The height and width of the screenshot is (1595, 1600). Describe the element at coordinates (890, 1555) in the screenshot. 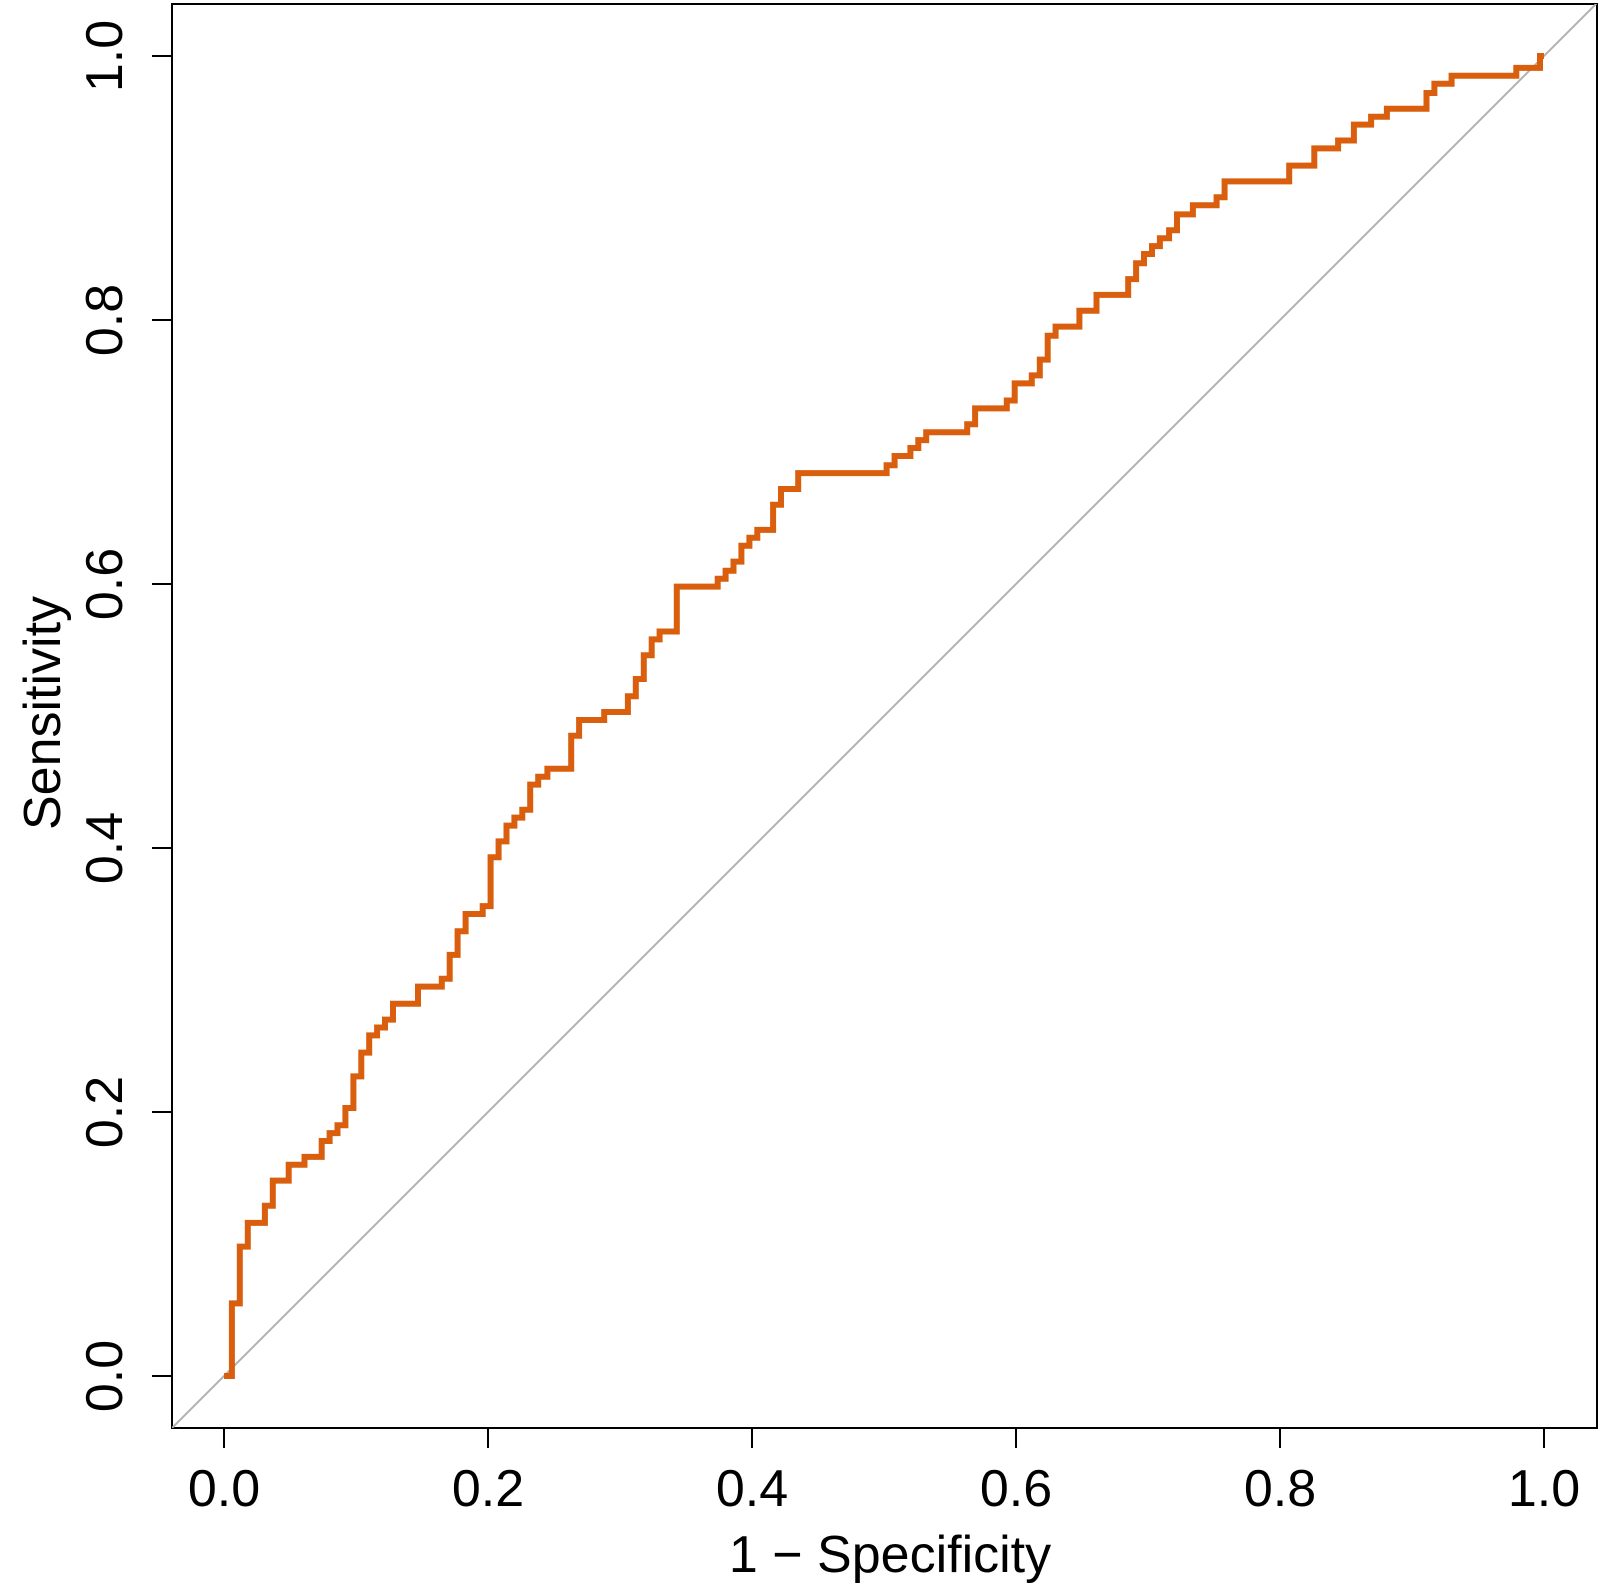

I see `x-axis-title: 1 − Specificity` at that location.